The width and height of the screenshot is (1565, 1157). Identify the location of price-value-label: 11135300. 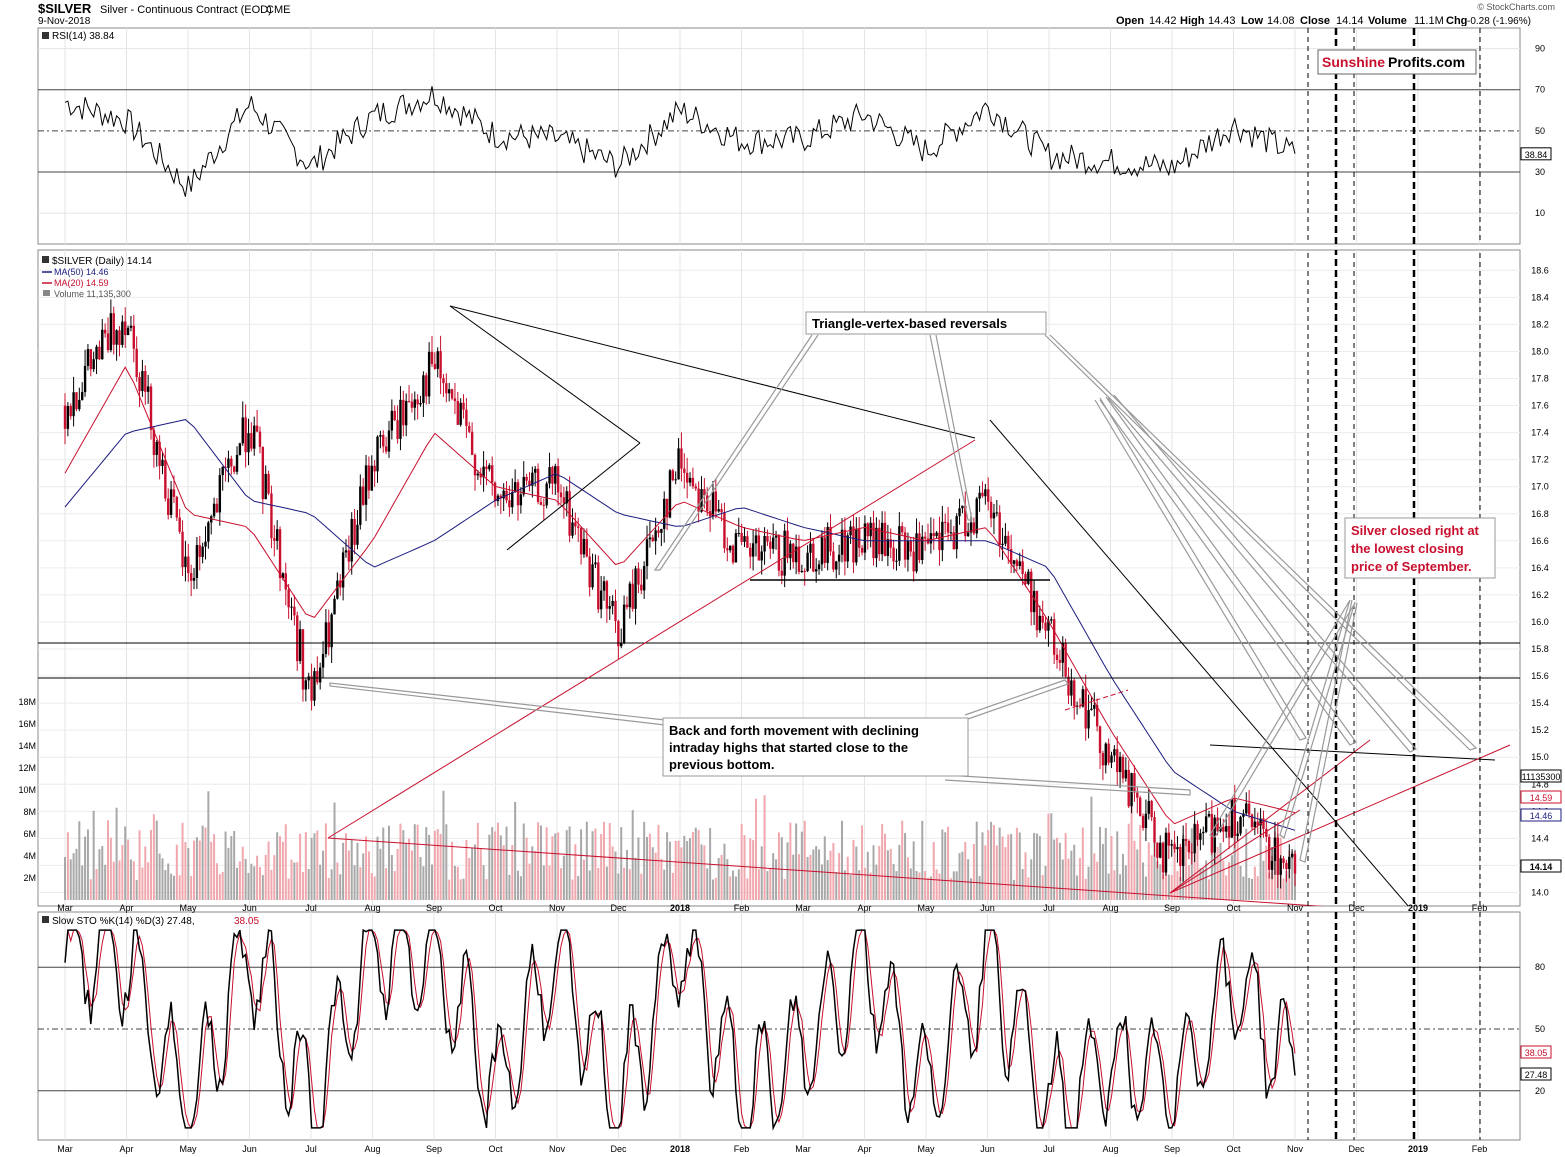
(1541, 777).